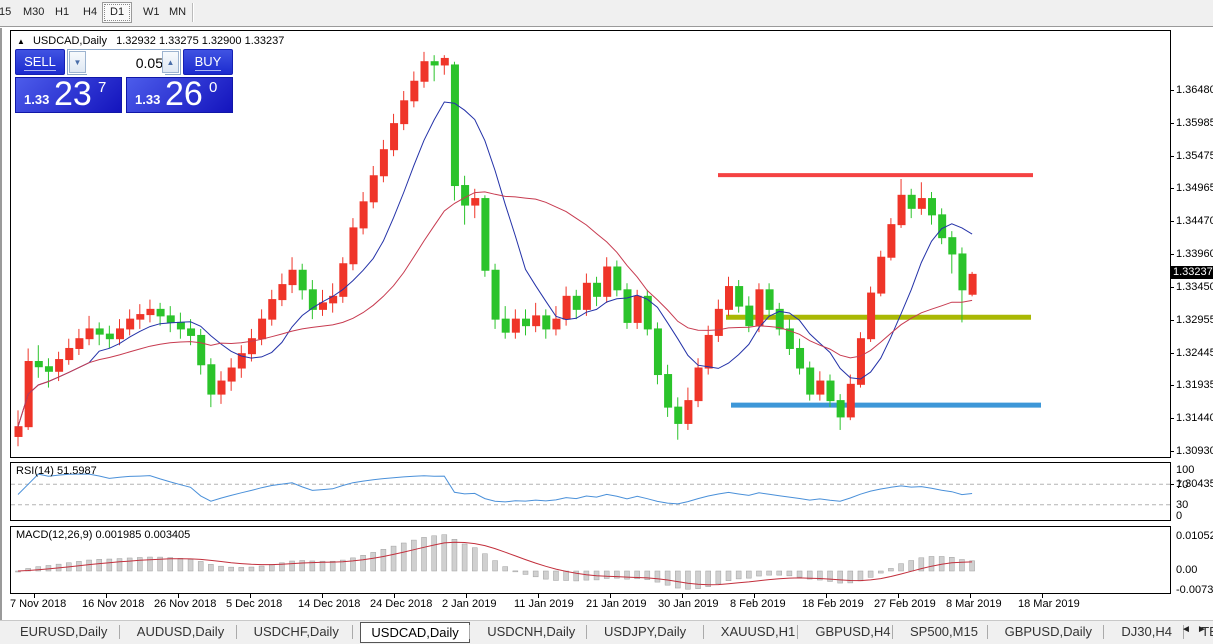 The image size is (1213, 644). Describe the element at coordinates (77, 62) in the screenshot. I see `volume-decrease-button: ▼` at that location.